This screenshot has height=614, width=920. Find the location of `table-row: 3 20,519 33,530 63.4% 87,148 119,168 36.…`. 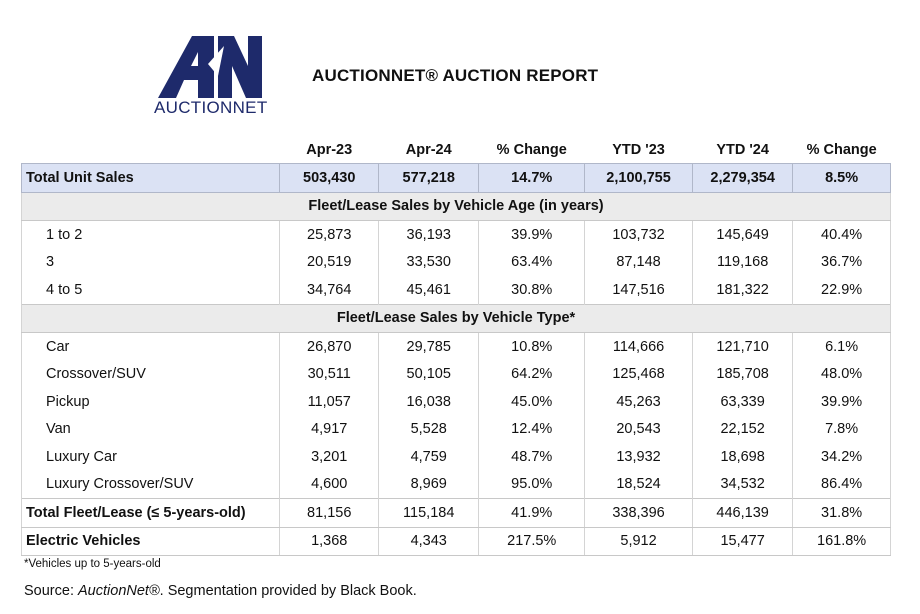

table-row: 3 20,519 33,530 63.4% 87,148 119,168 36.… is located at coordinates (455, 262).